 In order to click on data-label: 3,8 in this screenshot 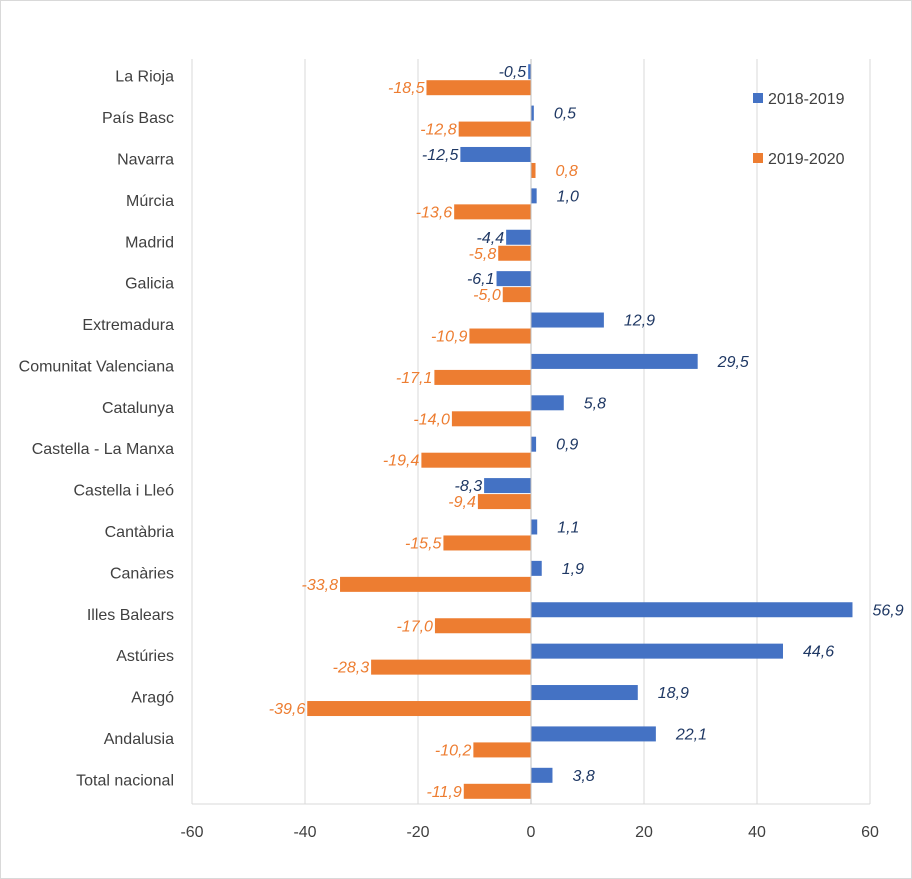, I will do `click(583, 776)`.